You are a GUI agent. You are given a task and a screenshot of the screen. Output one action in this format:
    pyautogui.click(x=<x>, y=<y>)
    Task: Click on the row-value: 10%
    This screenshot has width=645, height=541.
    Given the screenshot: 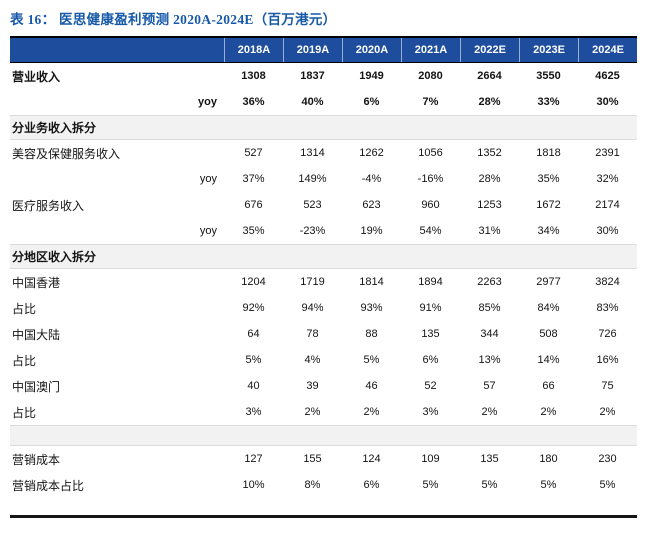 What is the action you would take?
    pyautogui.click(x=253, y=485)
    